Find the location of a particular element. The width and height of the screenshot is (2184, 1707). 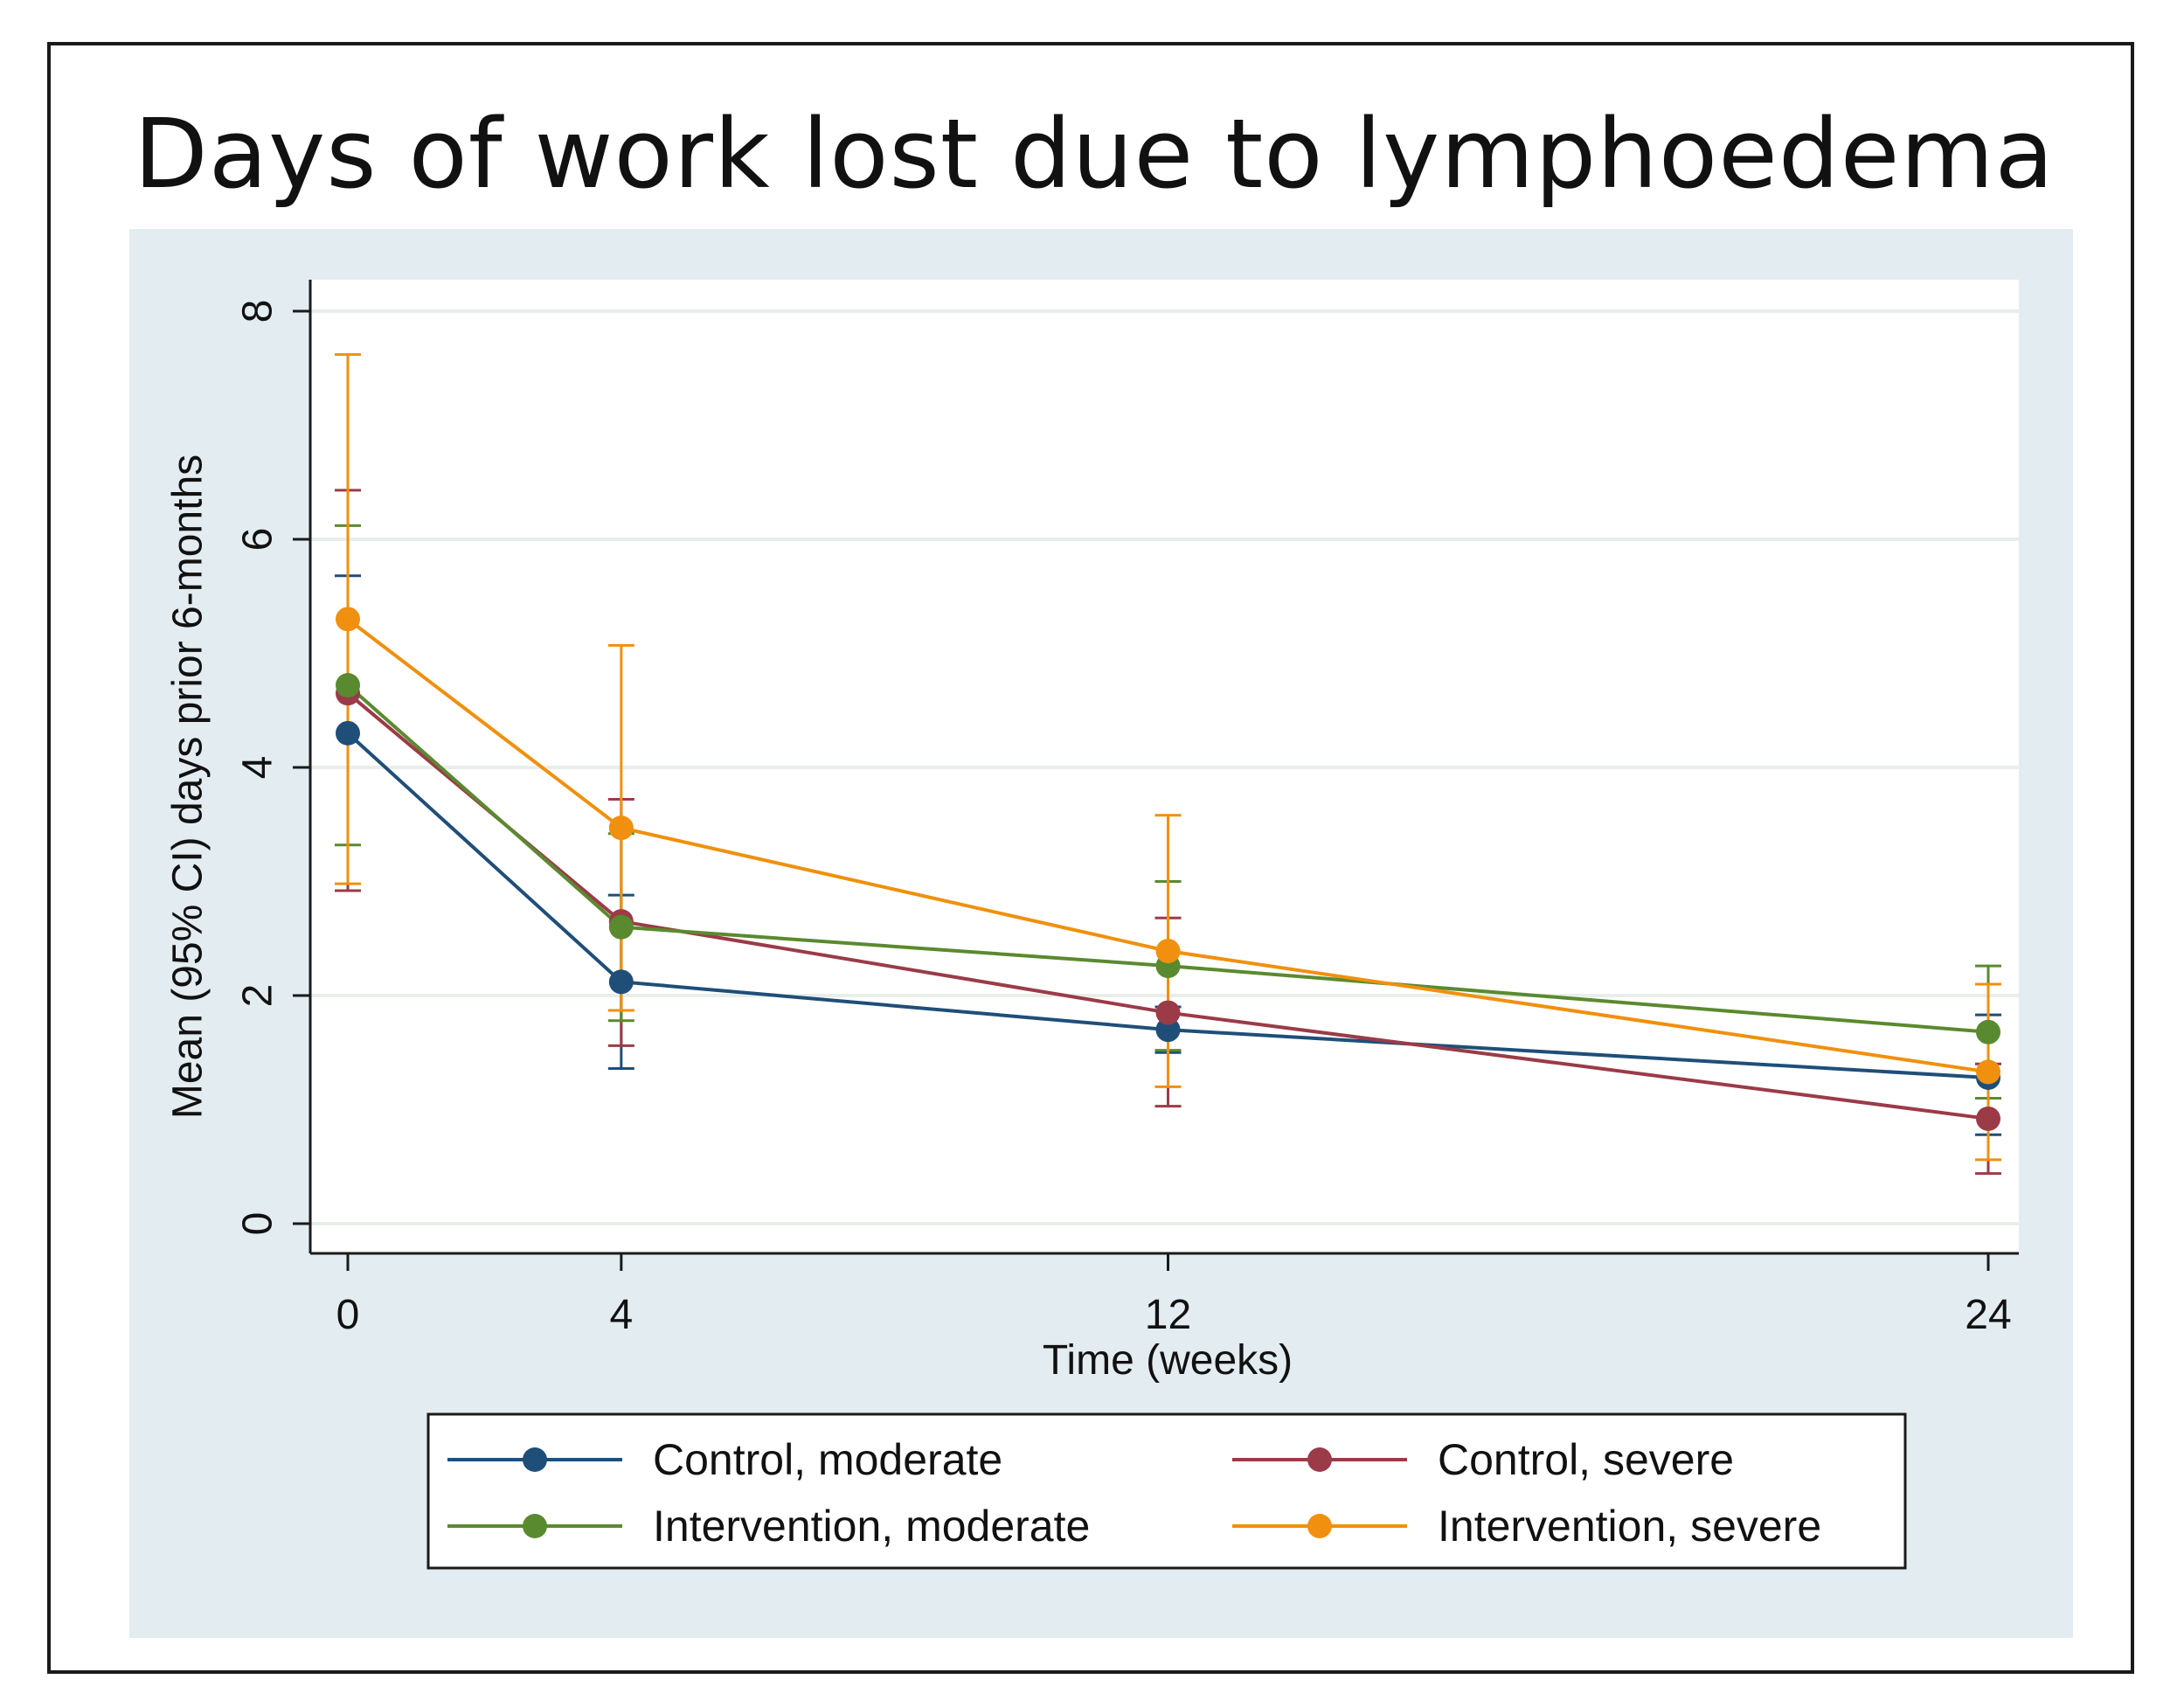

y-tick-label-0: 0 is located at coordinates (258, 1224).